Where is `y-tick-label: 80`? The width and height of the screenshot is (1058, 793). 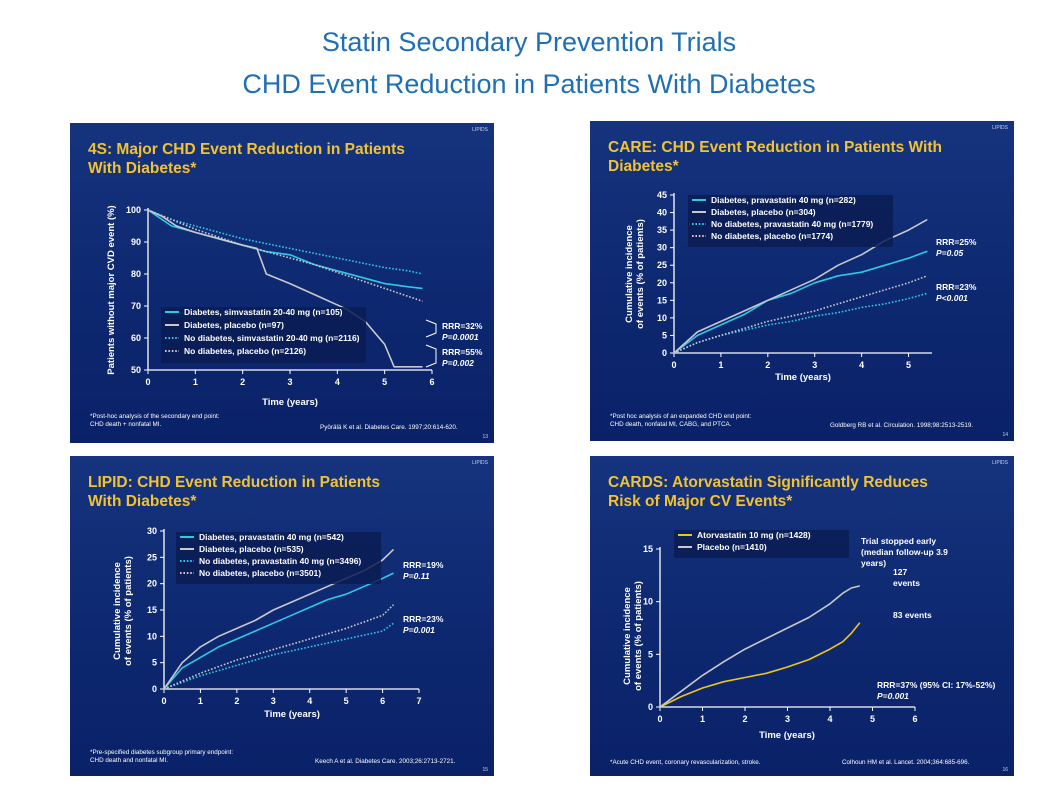
y-tick-label: 80 is located at coordinates (136, 274).